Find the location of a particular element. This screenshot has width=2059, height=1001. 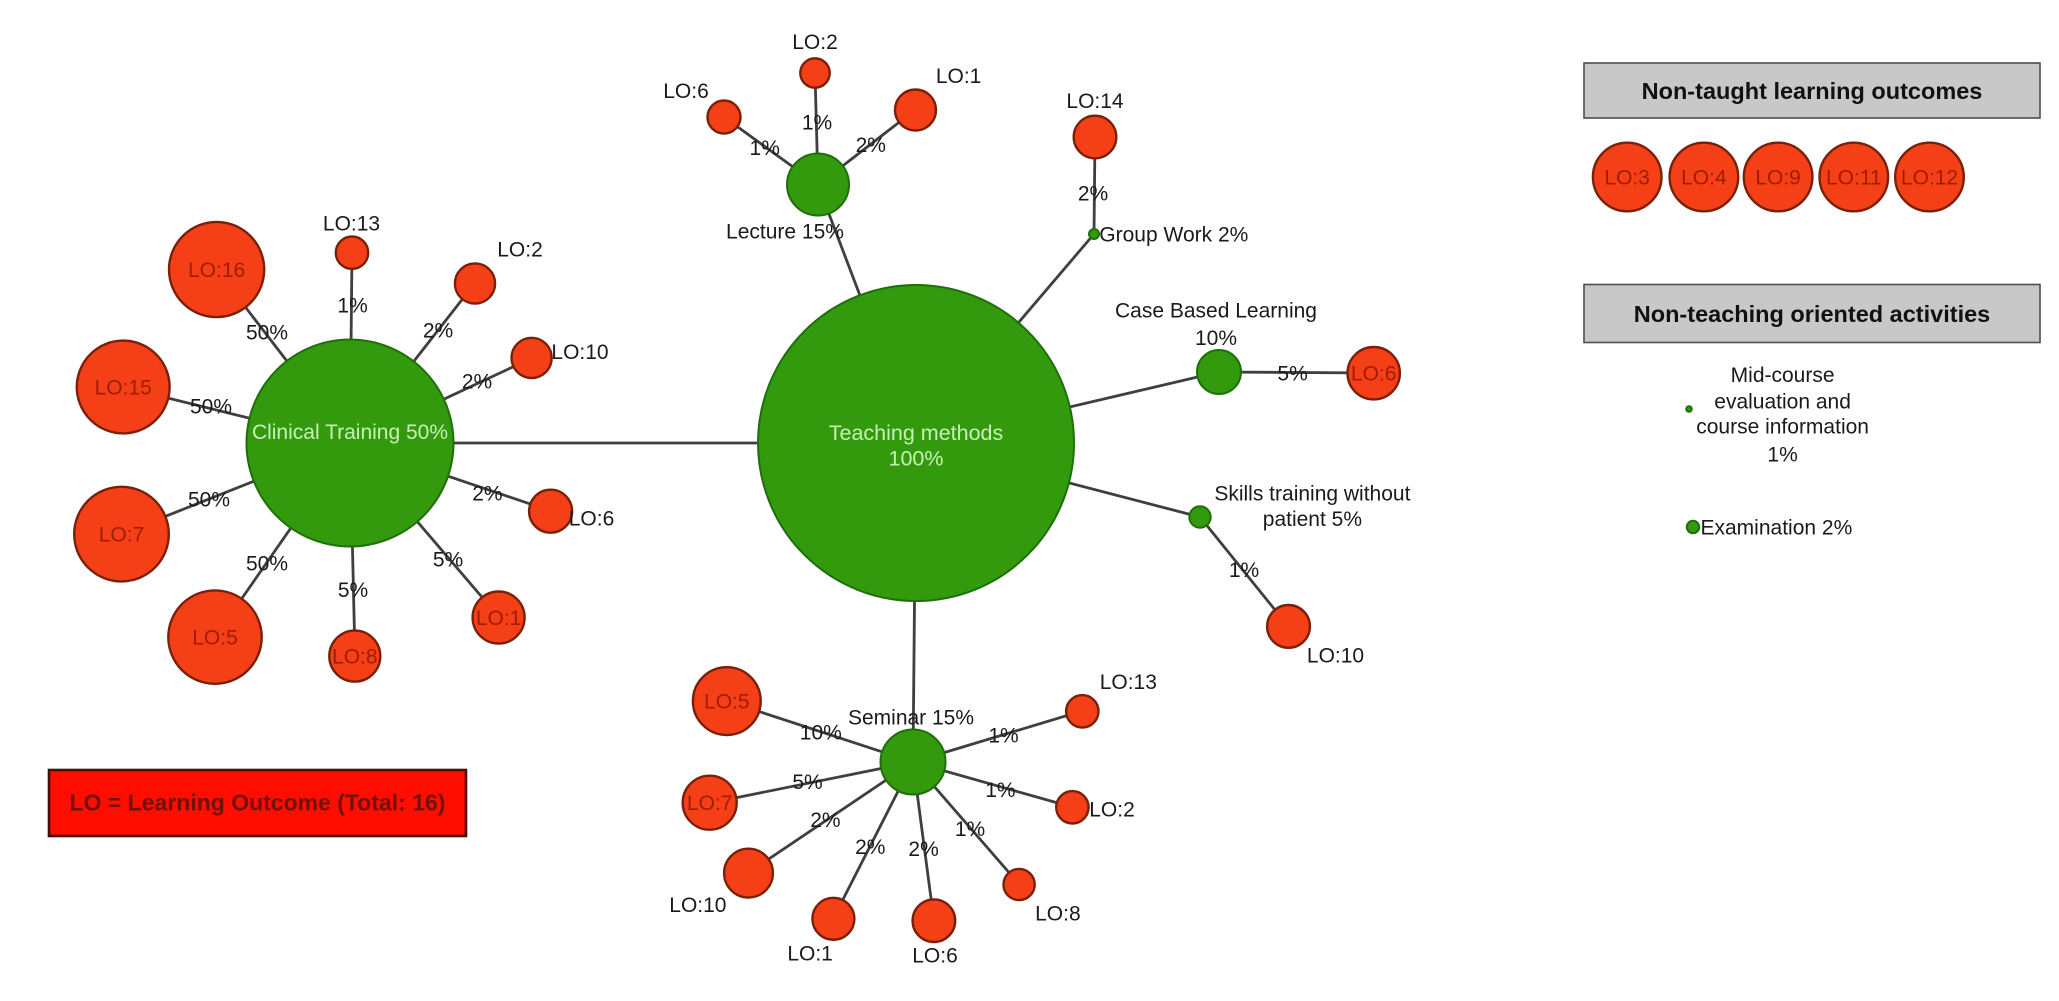

svg-text: course information is located at coordinates (1782, 427).